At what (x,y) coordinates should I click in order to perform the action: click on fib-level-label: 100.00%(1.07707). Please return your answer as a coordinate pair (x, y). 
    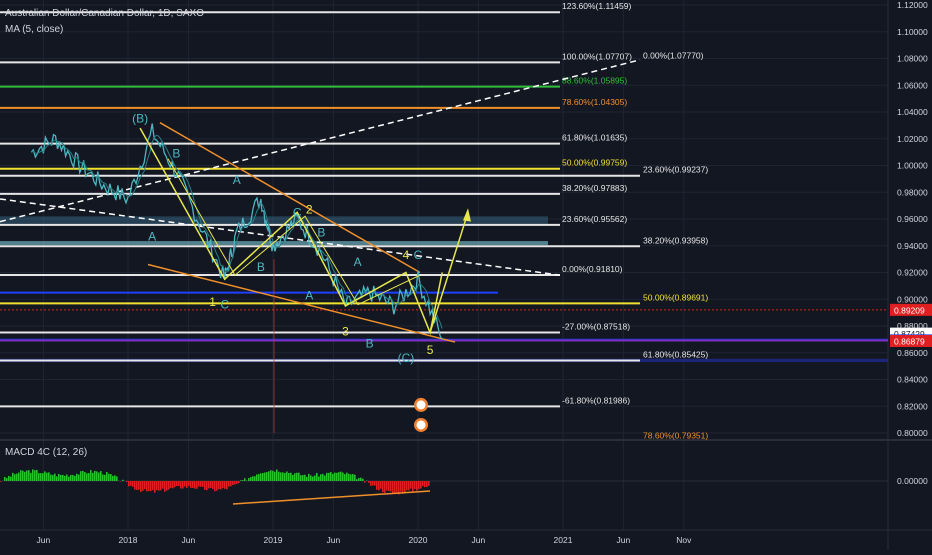
    Looking at the image, I should click on (597, 56).